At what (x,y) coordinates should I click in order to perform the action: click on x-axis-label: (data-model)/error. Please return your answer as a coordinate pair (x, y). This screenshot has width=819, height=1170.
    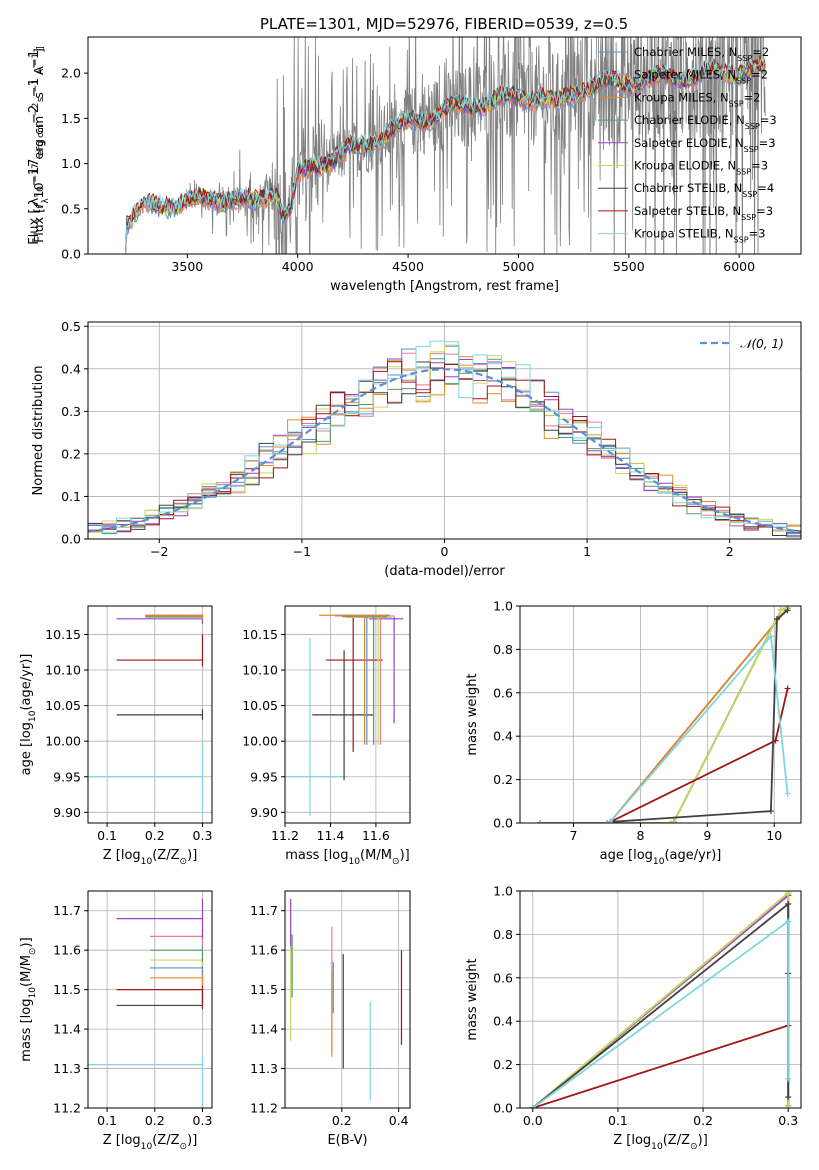
    Looking at the image, I should click on (444, 571).